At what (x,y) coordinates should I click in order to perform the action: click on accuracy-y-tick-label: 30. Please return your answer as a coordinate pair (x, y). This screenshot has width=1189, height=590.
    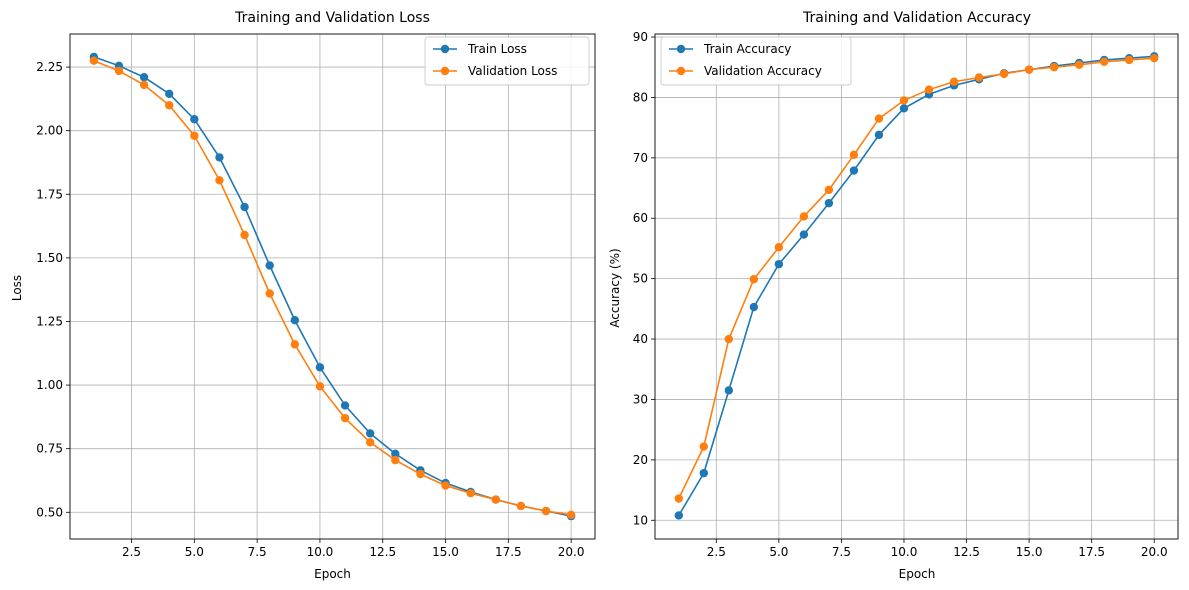
    Looking at the image, I should click on (640, 399).